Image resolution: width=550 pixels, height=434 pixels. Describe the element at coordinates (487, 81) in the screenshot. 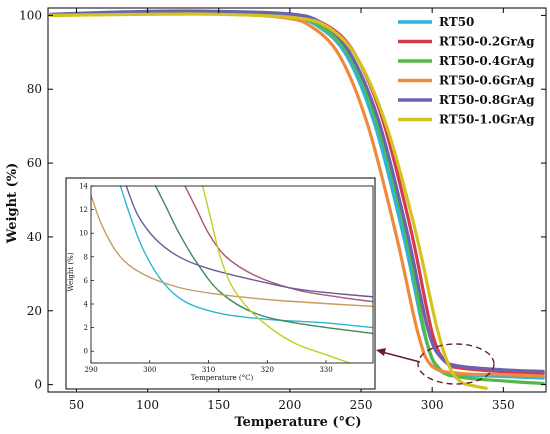

I see `legend-label: RT50-0.6GrAg` at that location.